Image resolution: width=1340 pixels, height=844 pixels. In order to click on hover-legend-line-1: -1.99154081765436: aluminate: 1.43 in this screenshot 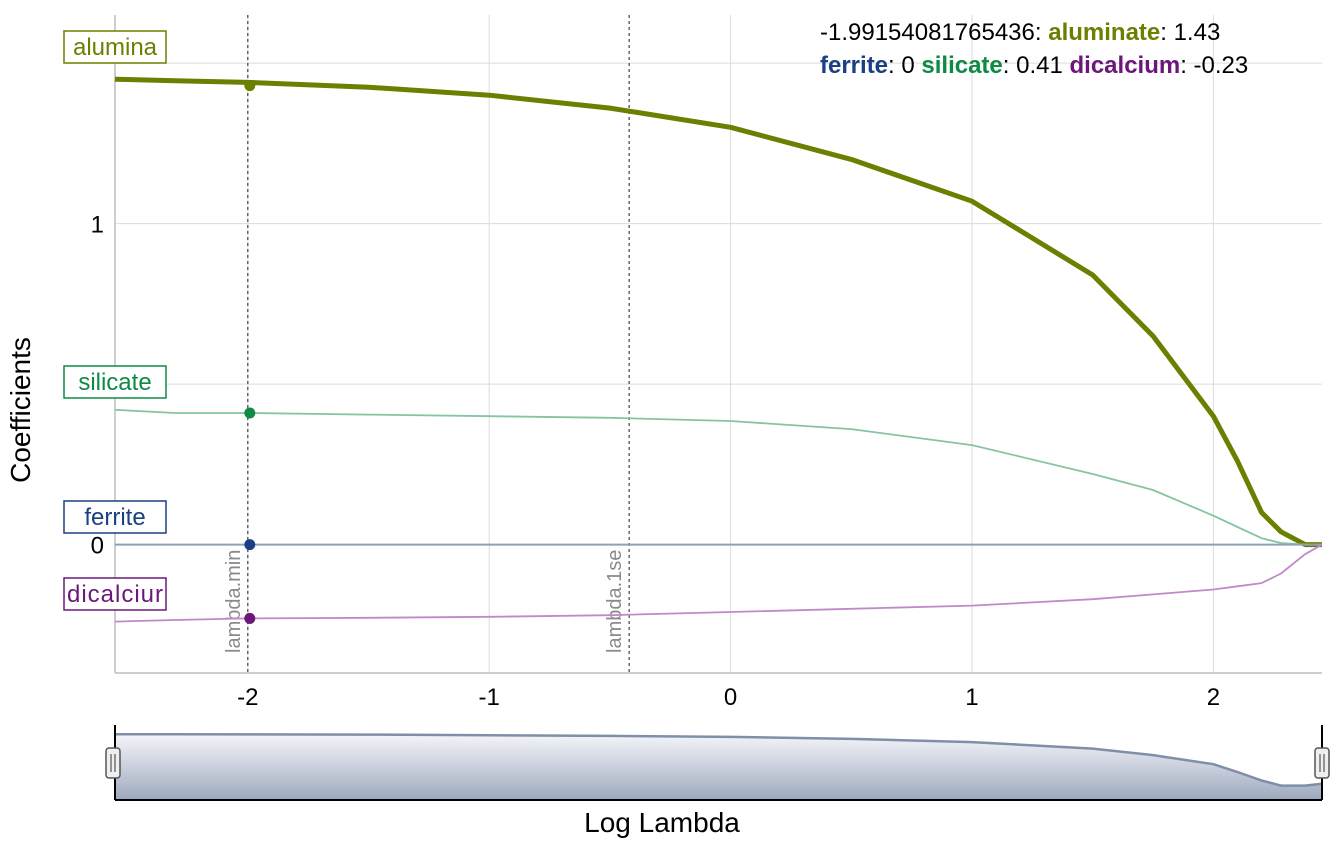, I will do `click(1020, 32)`.